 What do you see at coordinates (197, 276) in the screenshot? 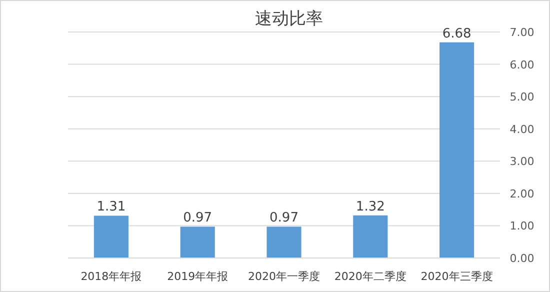
I see `x-tick-label: 2019年年报` at bounding box center [197, 276].